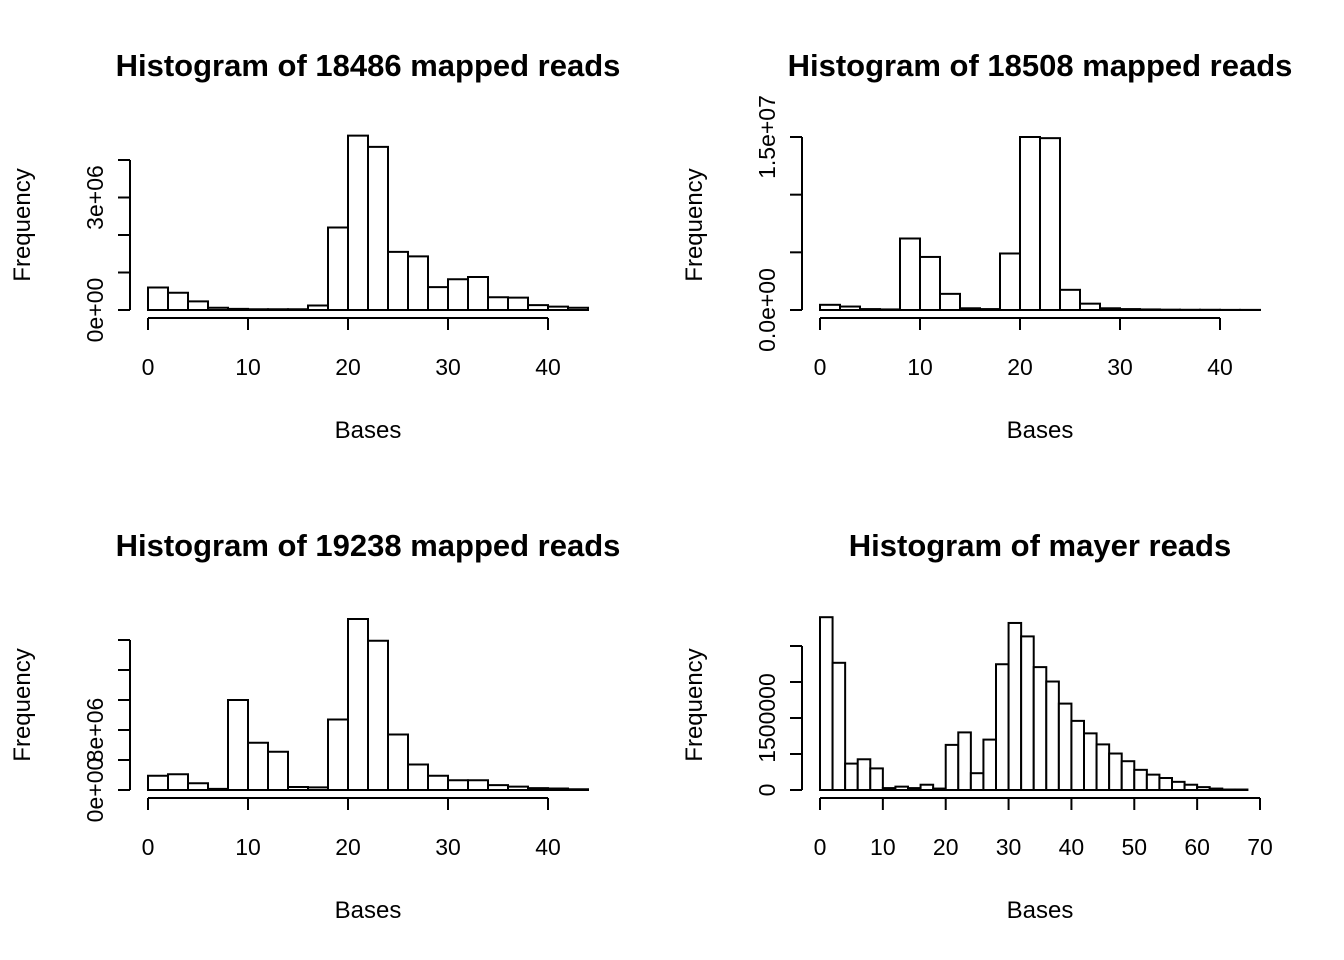 The width and height of the screenshot is (1344, 960). Describe the element at coordinates (248, 367) in the screenshot. I see `x-tick-label: 10` at that location.